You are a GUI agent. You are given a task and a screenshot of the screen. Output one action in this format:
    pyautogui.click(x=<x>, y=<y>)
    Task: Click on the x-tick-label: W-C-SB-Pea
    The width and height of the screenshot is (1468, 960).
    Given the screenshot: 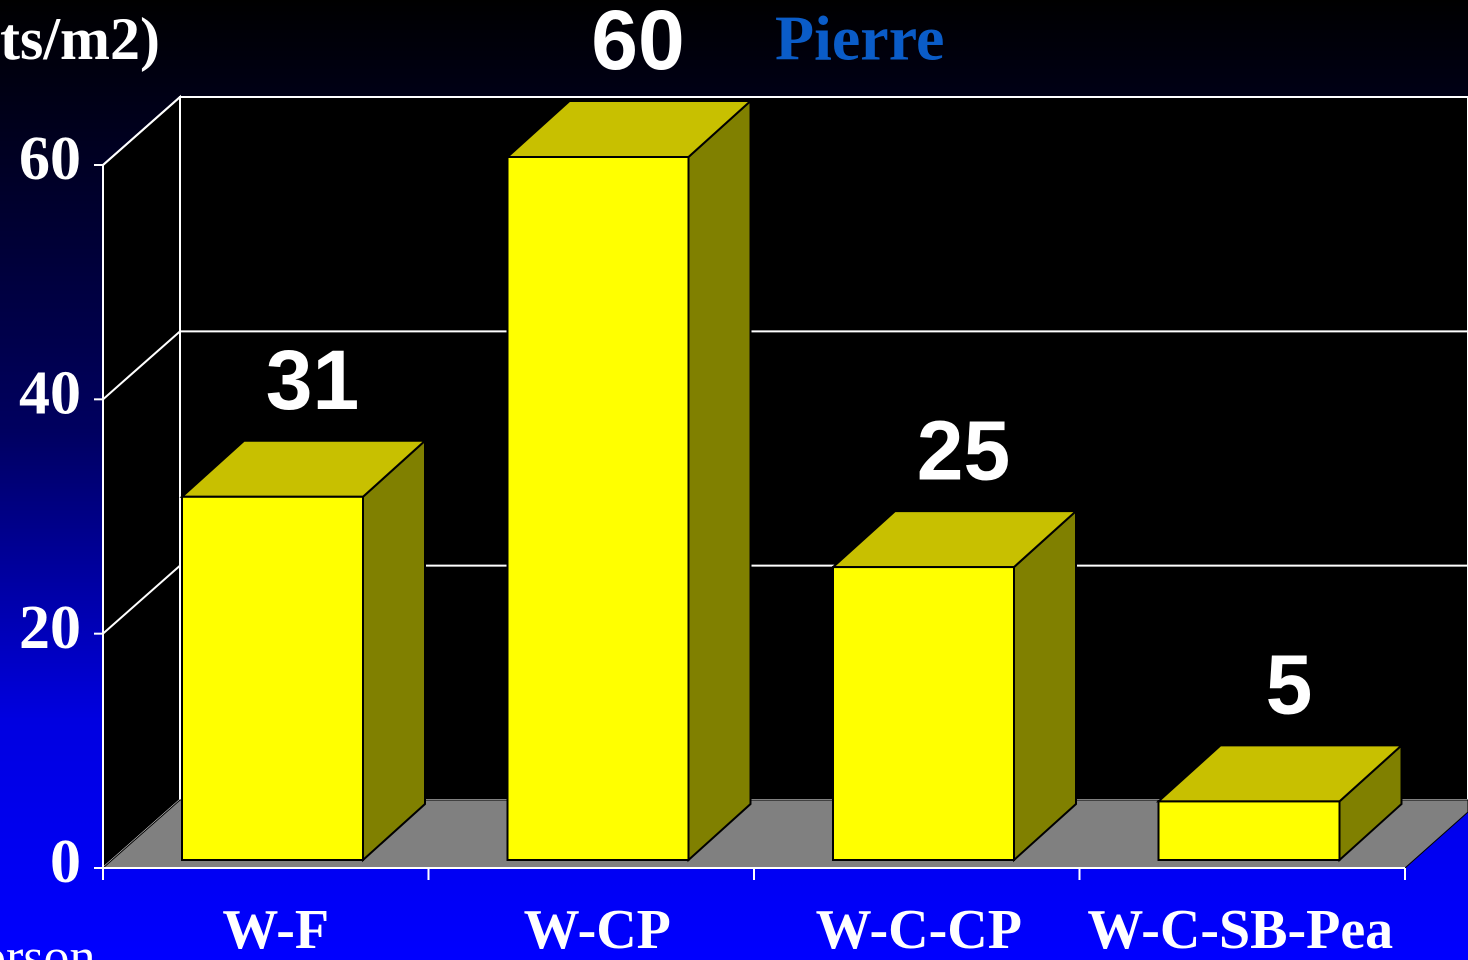 What is the action you would take?
    pyautogui.click(x=1240, y=929)
    